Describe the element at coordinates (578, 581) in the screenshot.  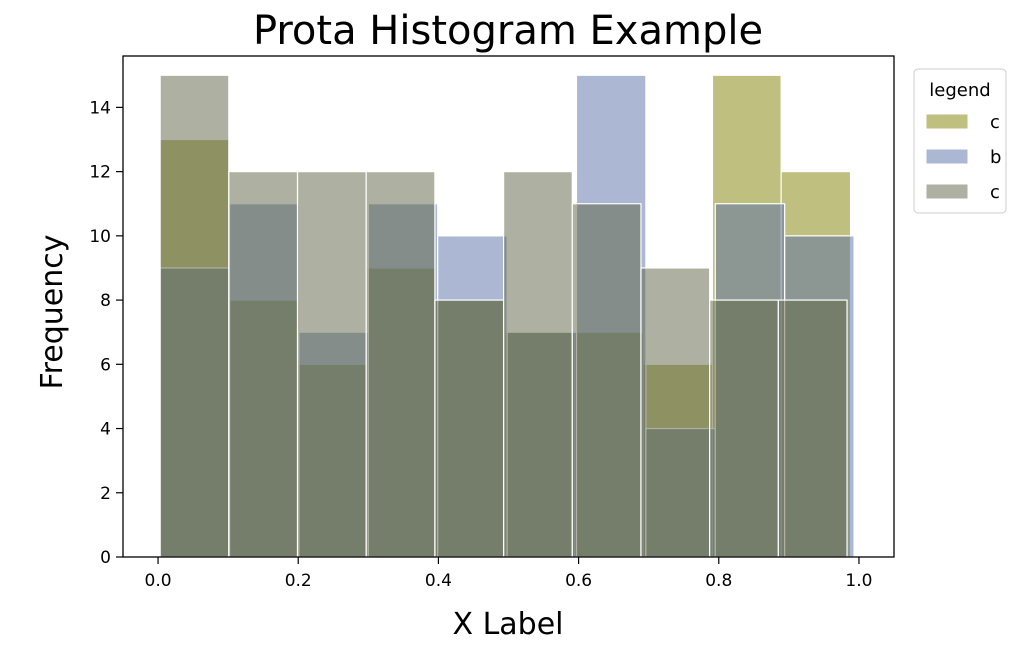
I see `x-tick-label: 0.6` at that location.